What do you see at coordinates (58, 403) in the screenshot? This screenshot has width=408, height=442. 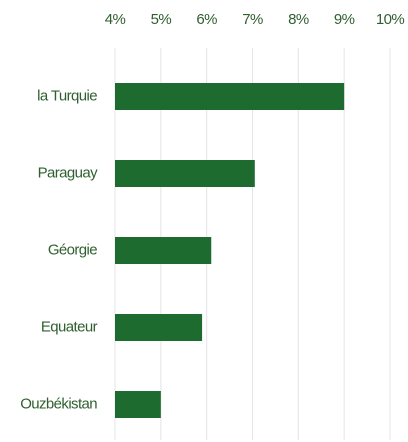 I see `y-tick-label: Ouzbékistan` at bounding box center [58, 403].